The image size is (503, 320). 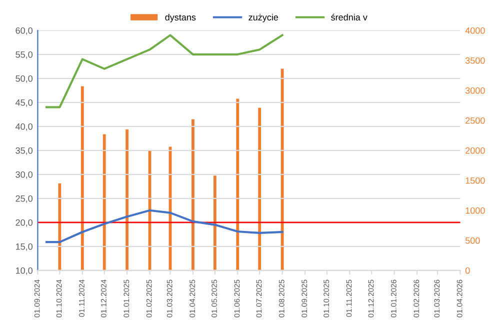 I want to click on y2-tick-label: 4000, so click(x=475, y=30).